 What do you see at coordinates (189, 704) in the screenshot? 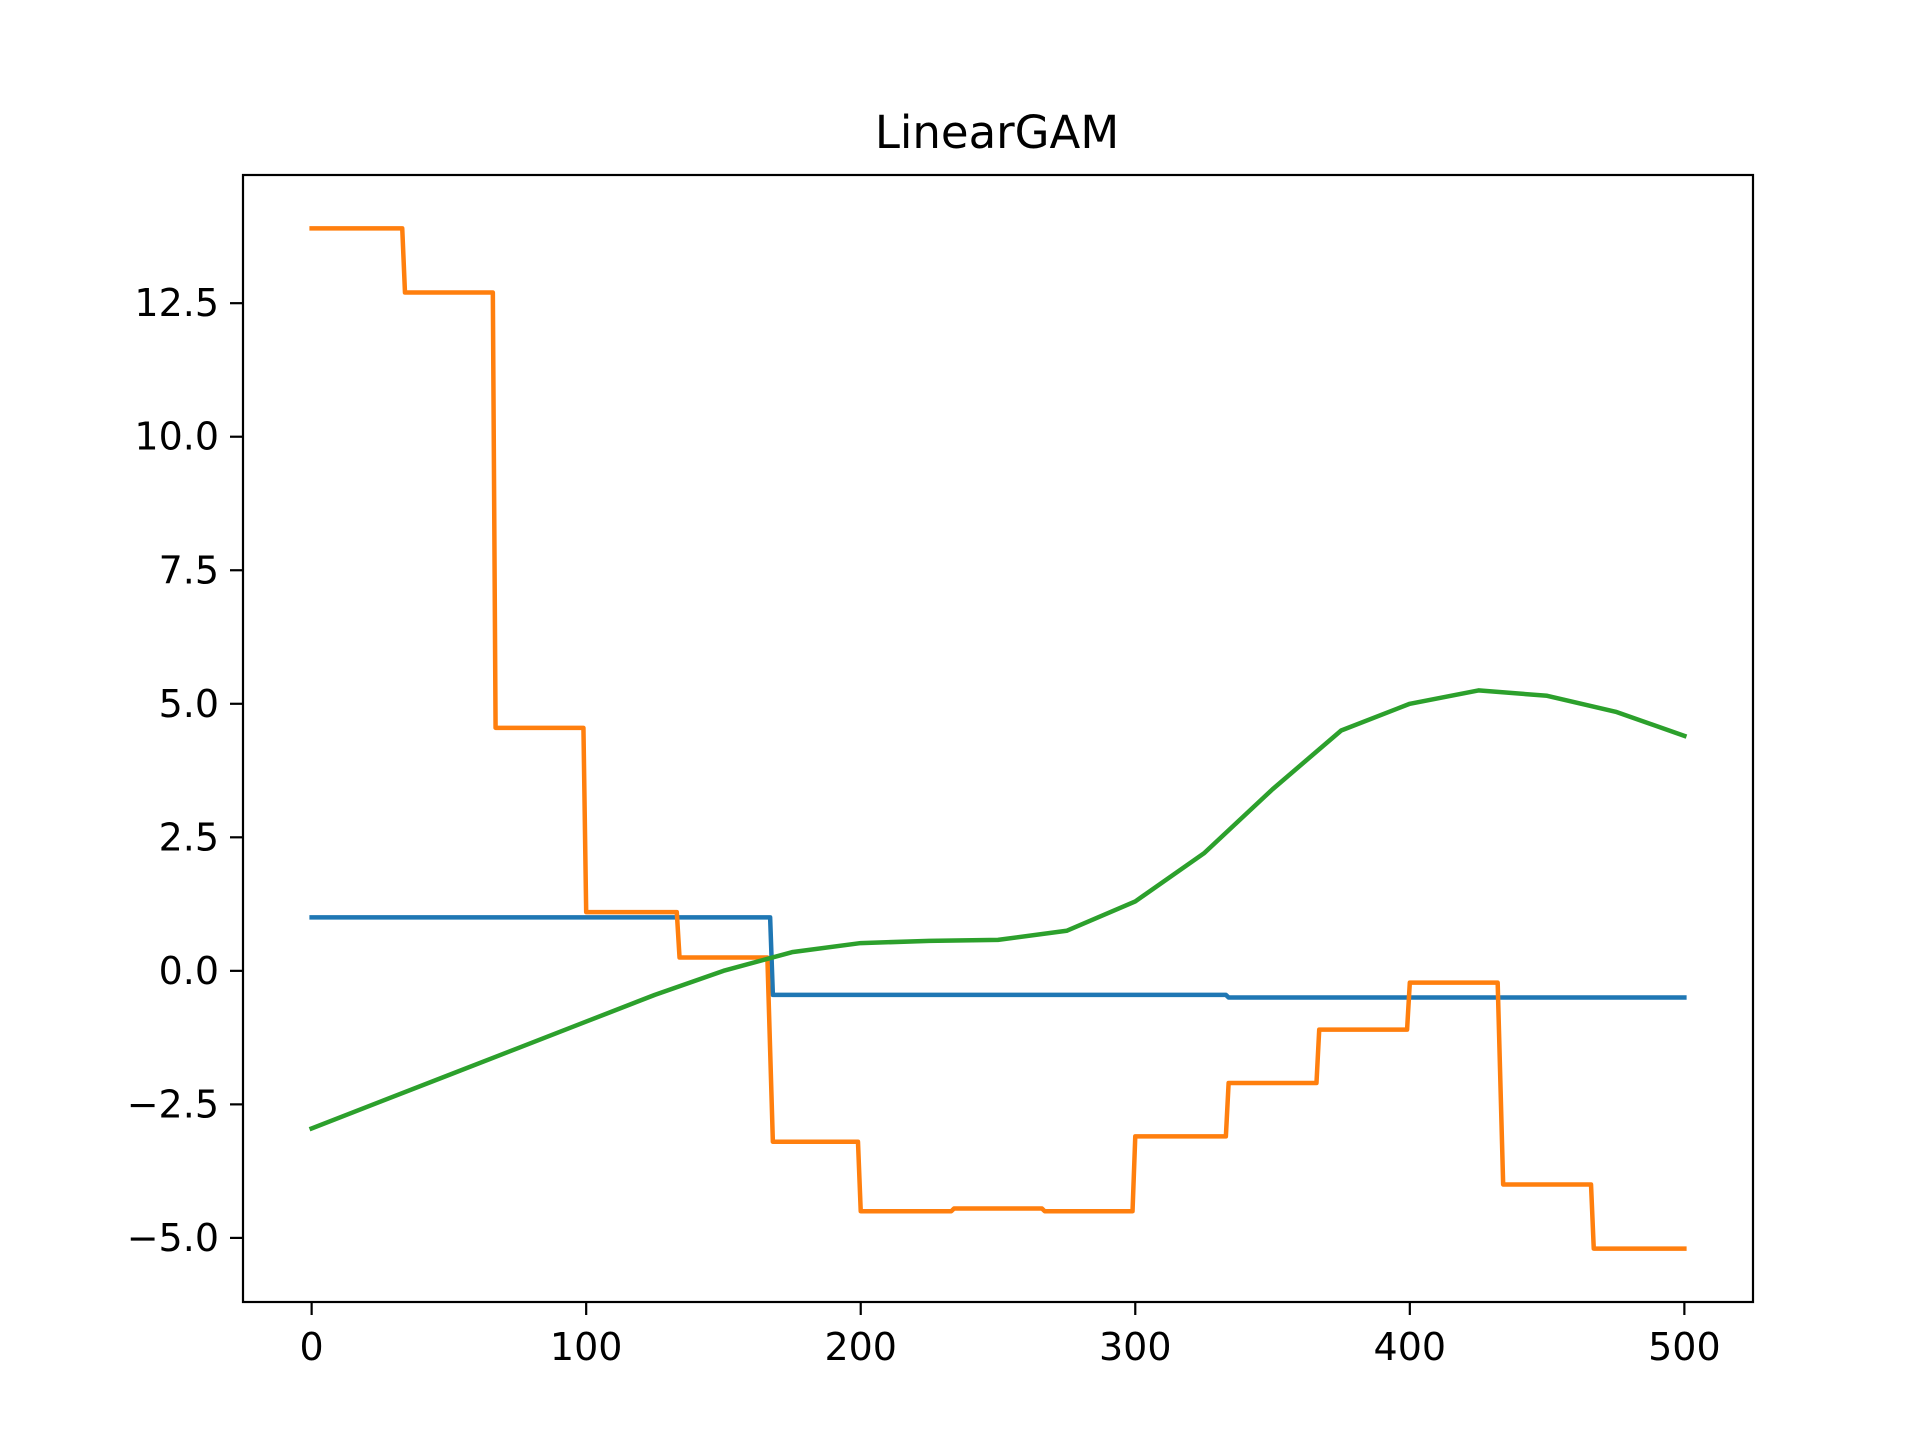
I see `y-tick-label: 5.0` at bounding box center [189, 704].